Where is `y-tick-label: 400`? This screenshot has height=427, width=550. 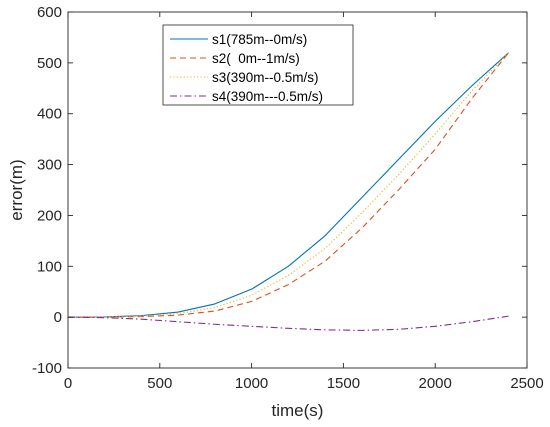 y-tick-label: 400 is located at coordinates (49, 114).